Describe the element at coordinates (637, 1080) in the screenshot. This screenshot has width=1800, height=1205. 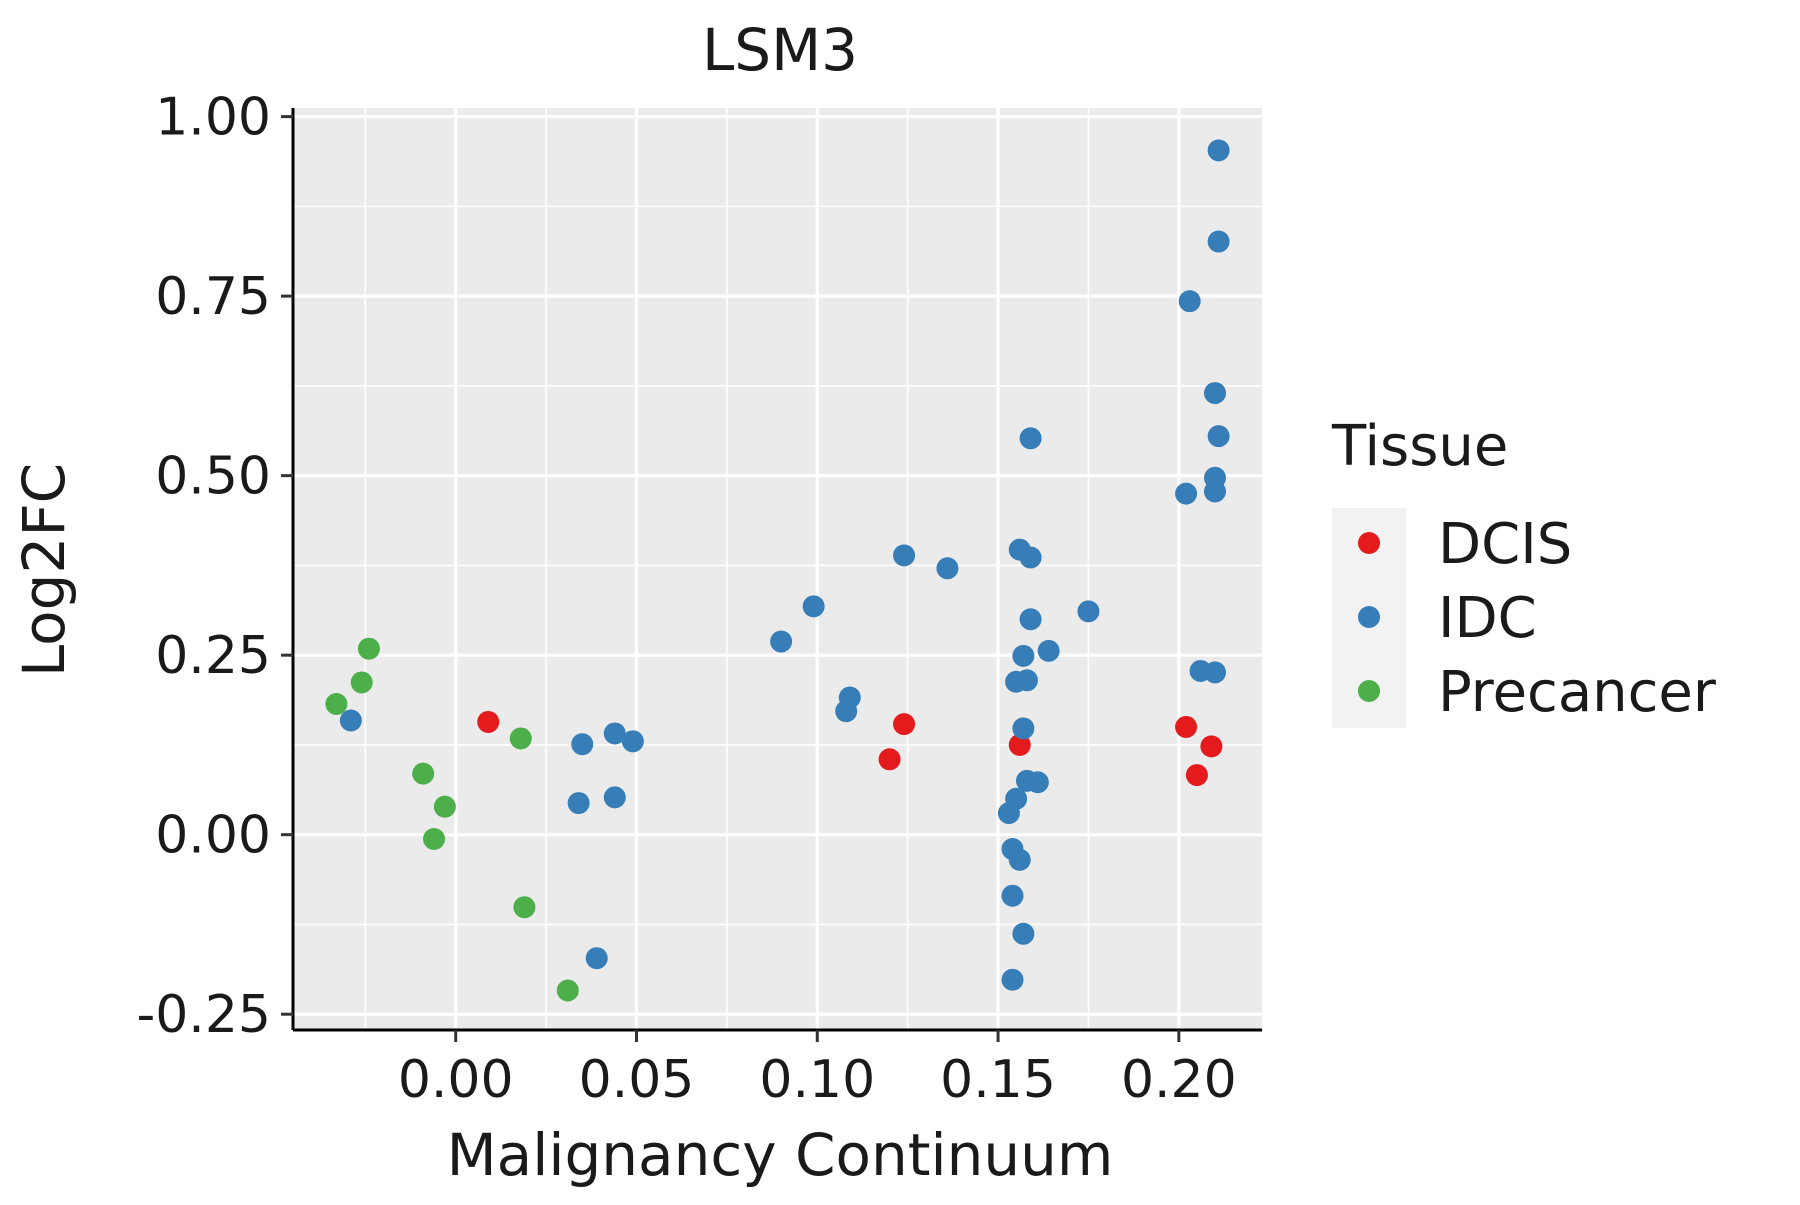
I see `x-tick-label: 0.05` at that location.